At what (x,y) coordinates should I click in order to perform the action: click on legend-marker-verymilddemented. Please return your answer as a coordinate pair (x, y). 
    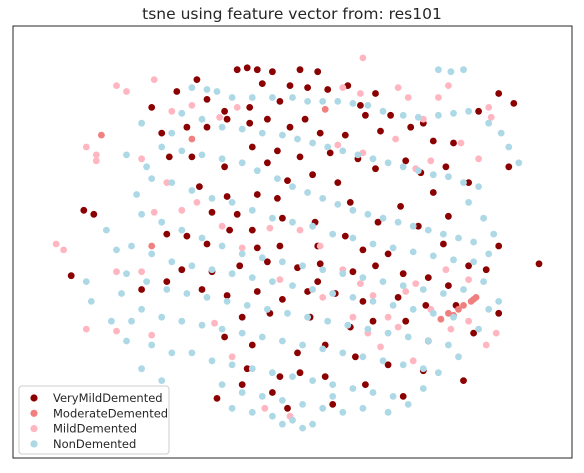
    Looking at the image, I should click on (34, 398).